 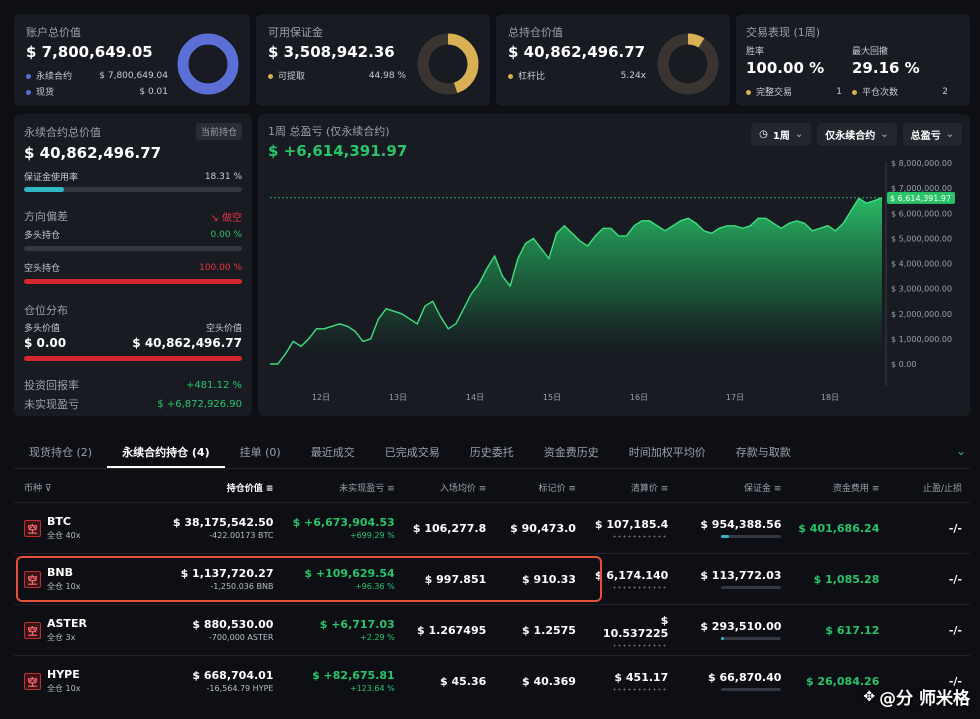 I want to click on coin-symbol: BTC, so click(x=59, y=521).